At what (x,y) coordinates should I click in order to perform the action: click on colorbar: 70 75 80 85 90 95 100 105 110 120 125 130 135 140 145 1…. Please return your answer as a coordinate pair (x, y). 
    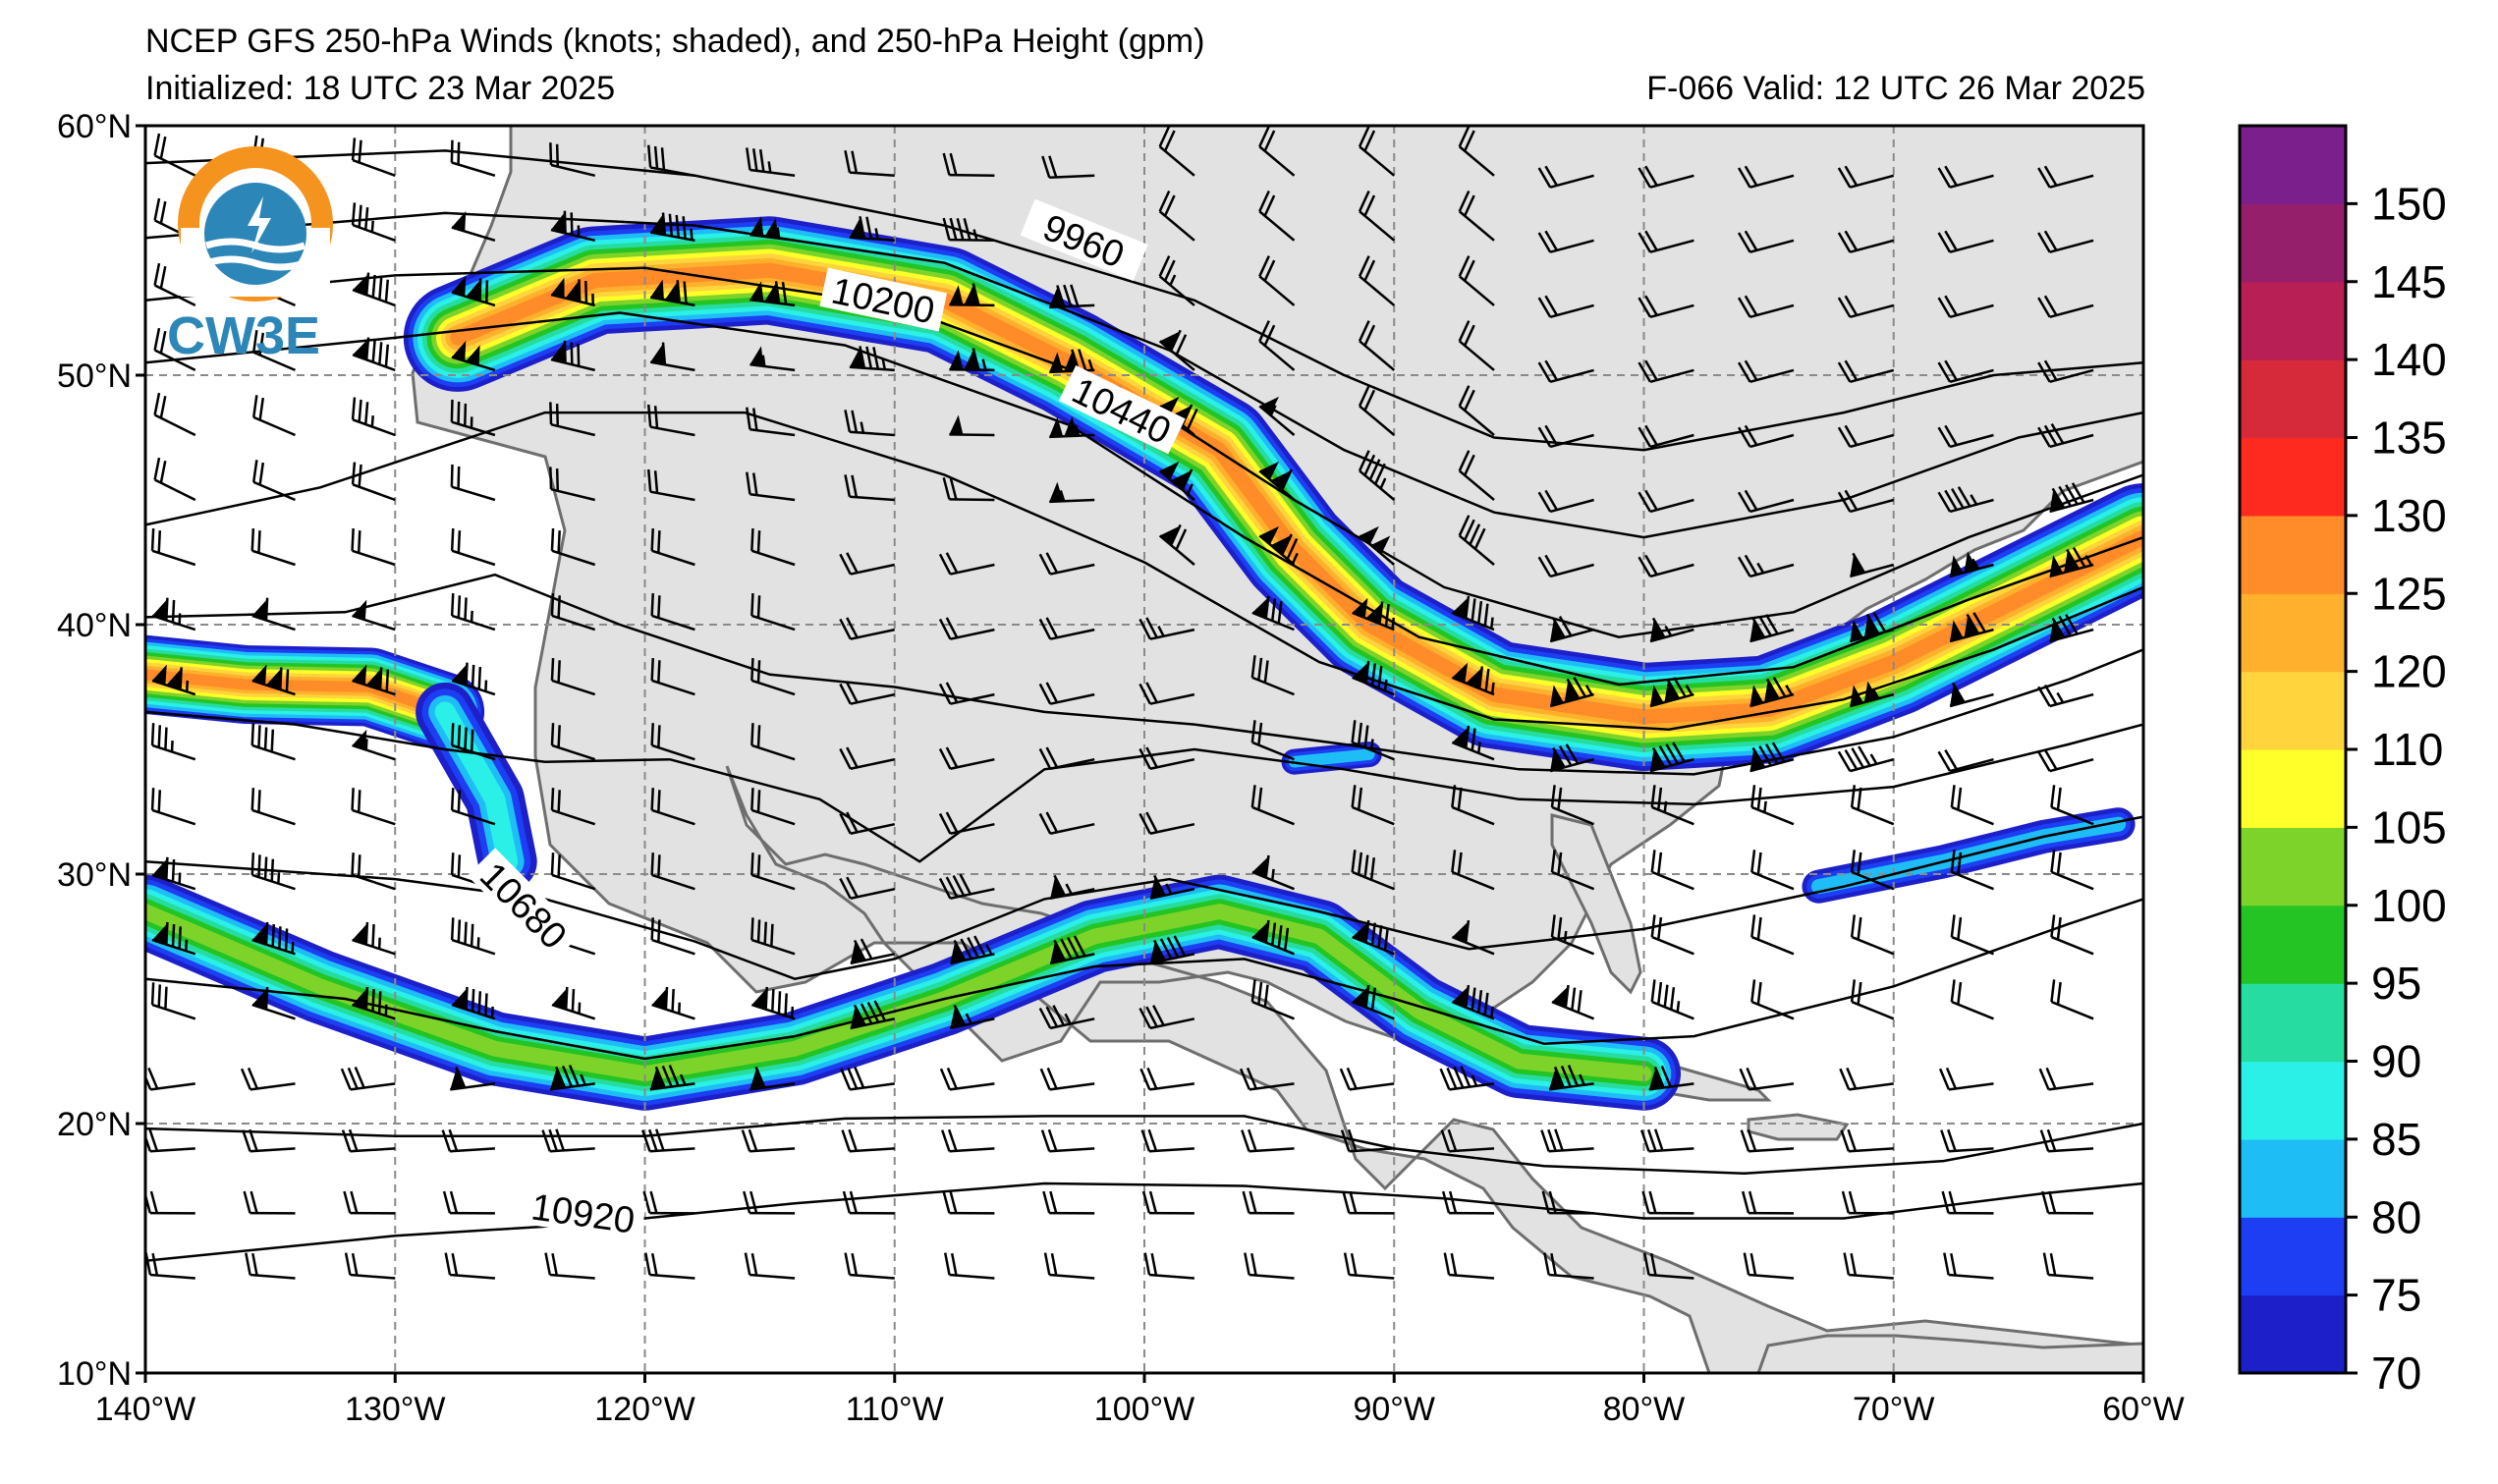
    Looking at the image, I should click on (2342, 761).